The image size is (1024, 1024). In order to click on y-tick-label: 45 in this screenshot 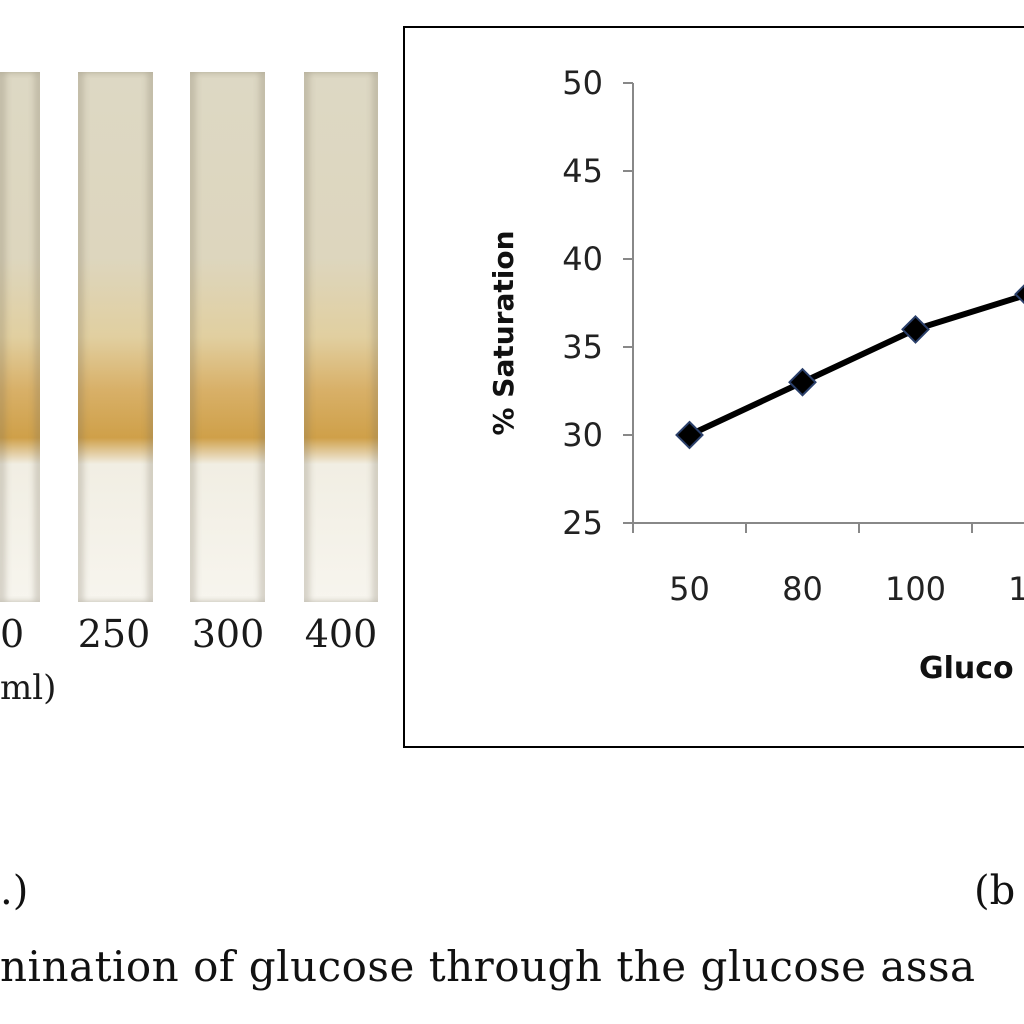, I will do `click(582, 171)`.